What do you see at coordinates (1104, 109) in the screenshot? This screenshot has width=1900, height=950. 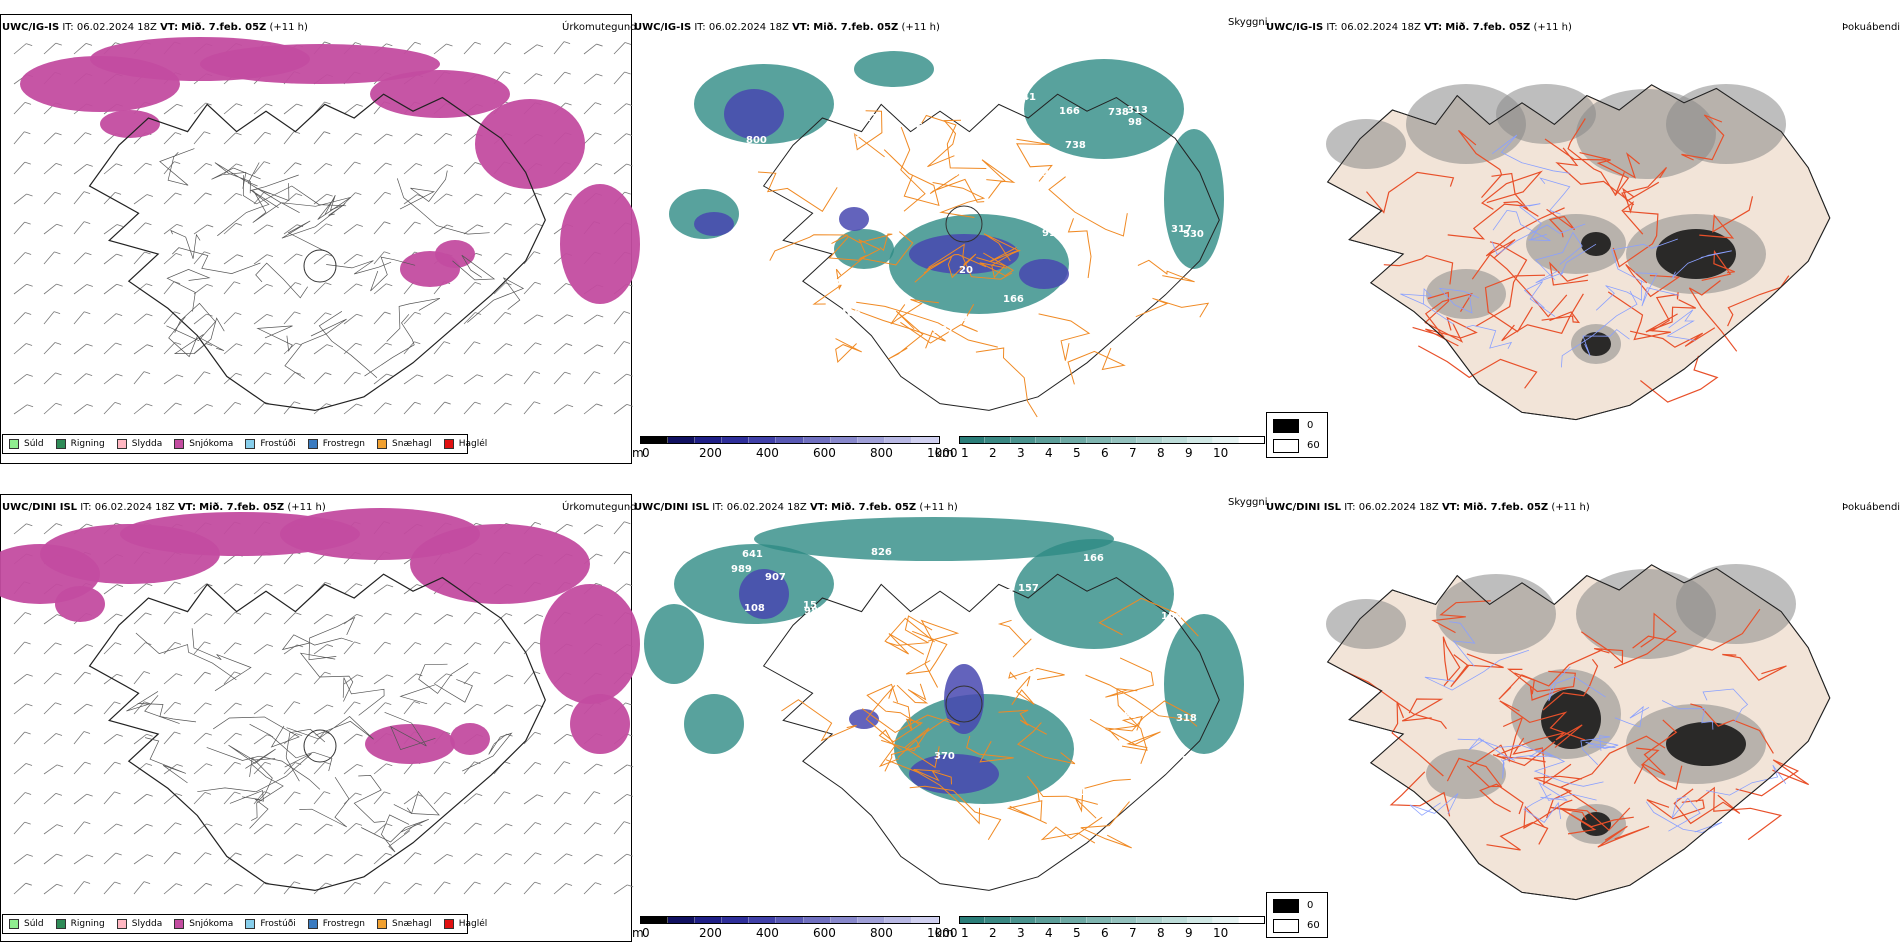 I see `low-visibility-area` at bounding box center [1104, 109].